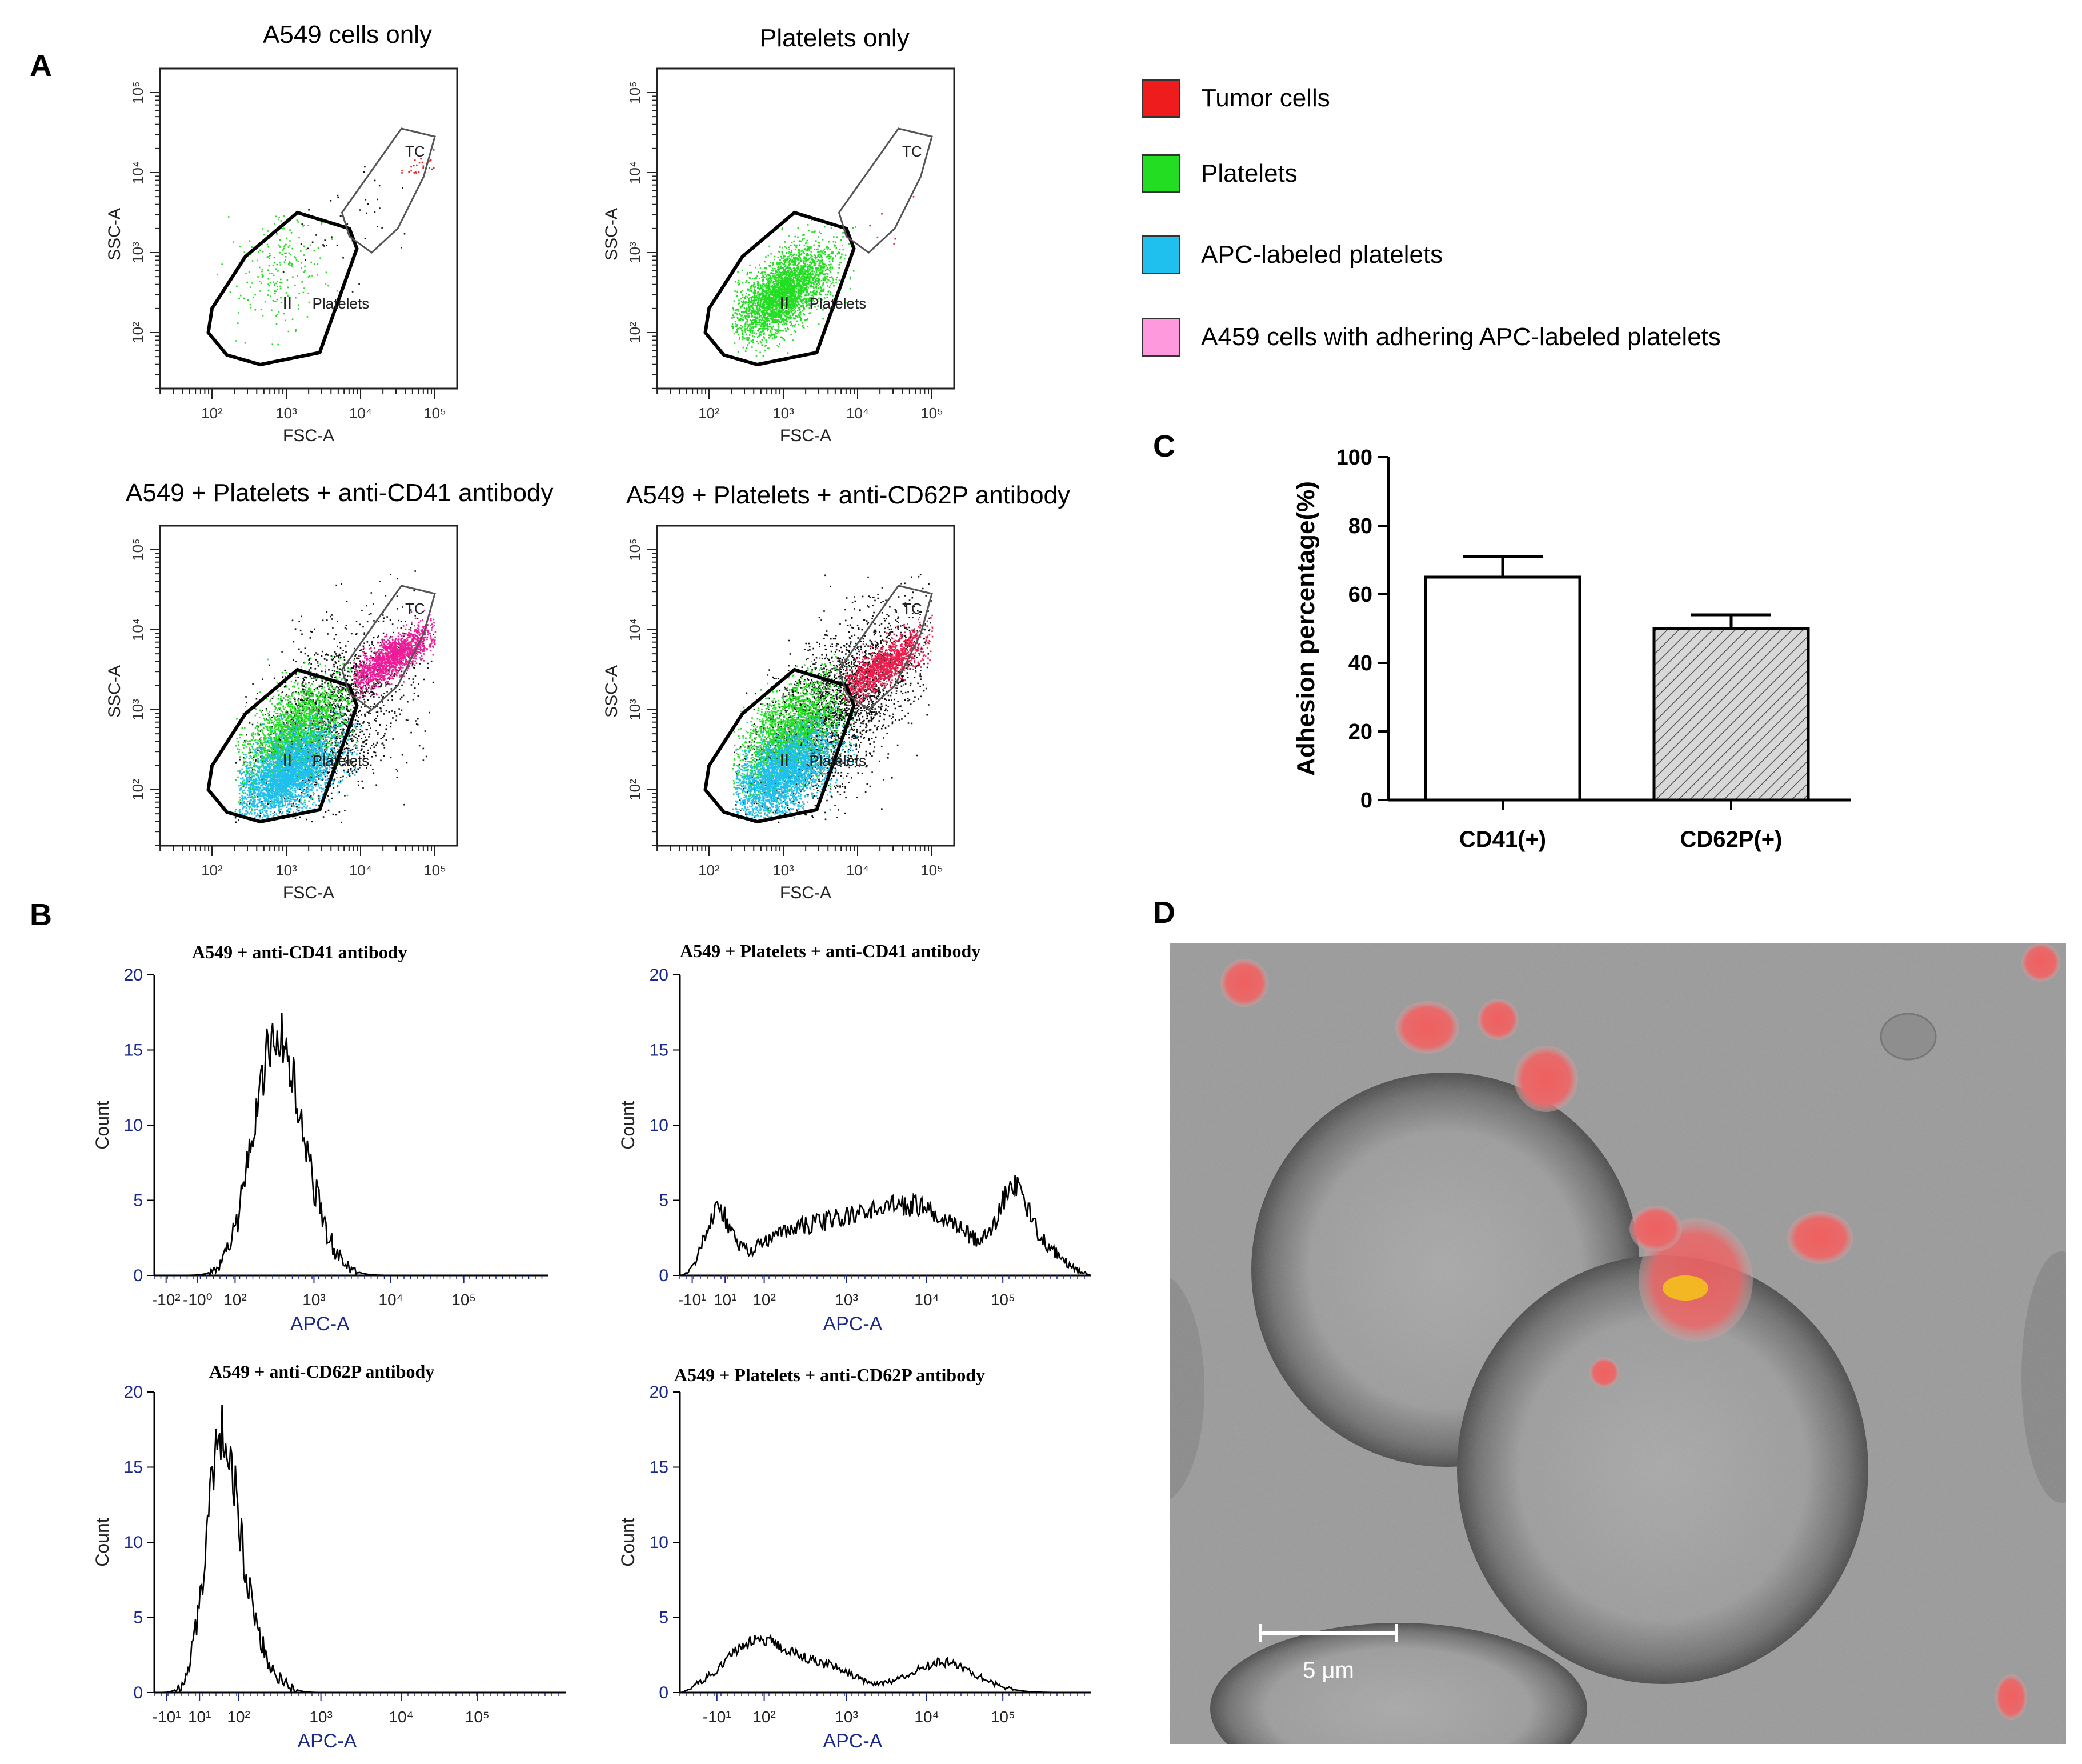  I want to click on y-axis-label: Adhesion percentage(%), so click(1306, 628).